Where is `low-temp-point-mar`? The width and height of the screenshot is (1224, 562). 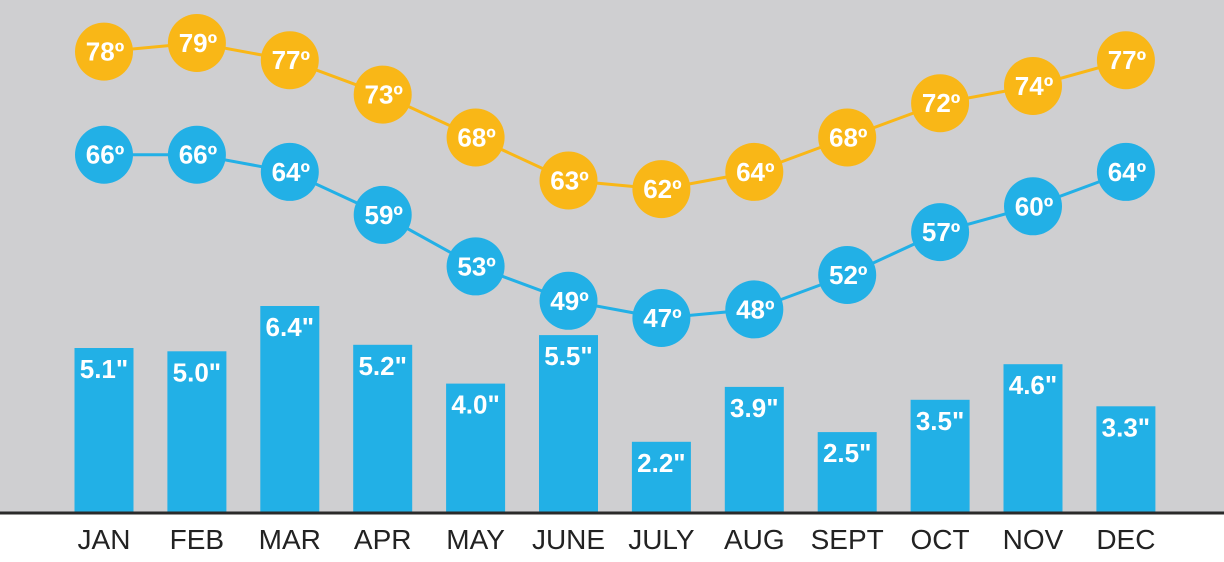 low-temp-point-mar is located at coordinates (289, 171).